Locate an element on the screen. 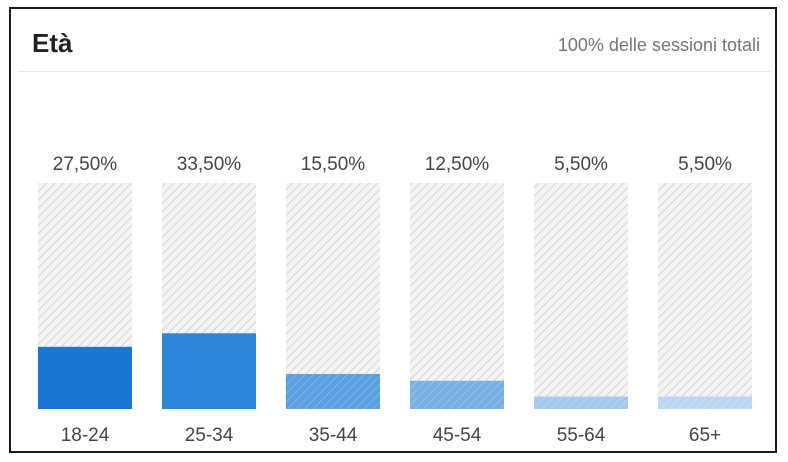  category-label: 25-34 is located at coordinates (209, 435).